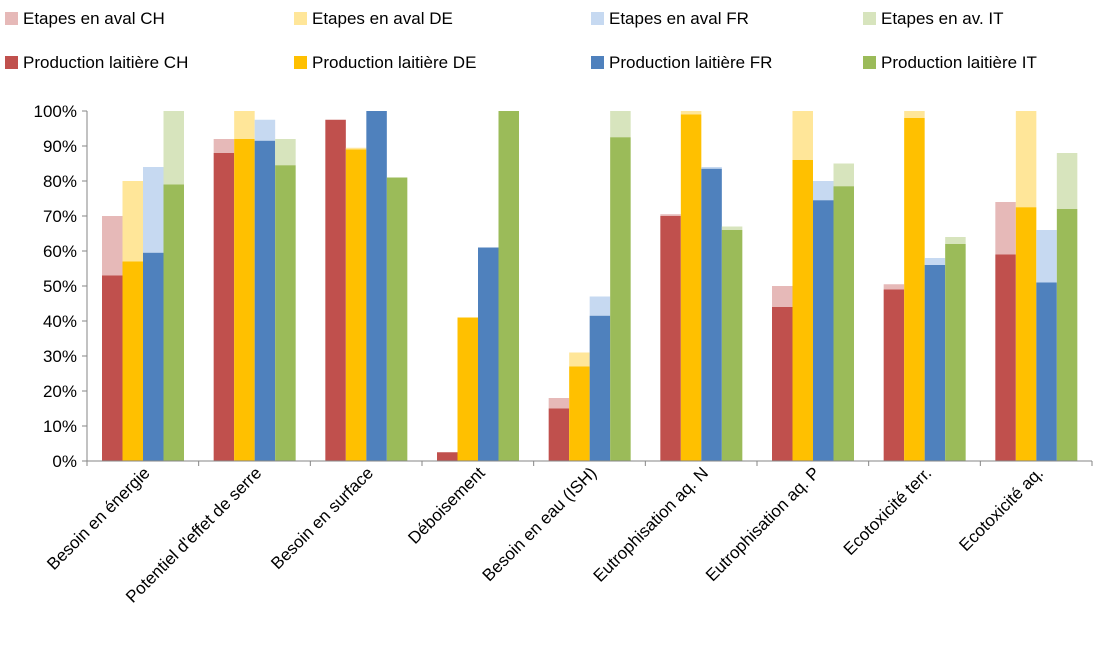 This screenshot has height=669, width=1095. What do you see at coordinates (508, 286) in the screenshot?
I see `bar-production-it-deboisement` at bounding box center [508, 286].